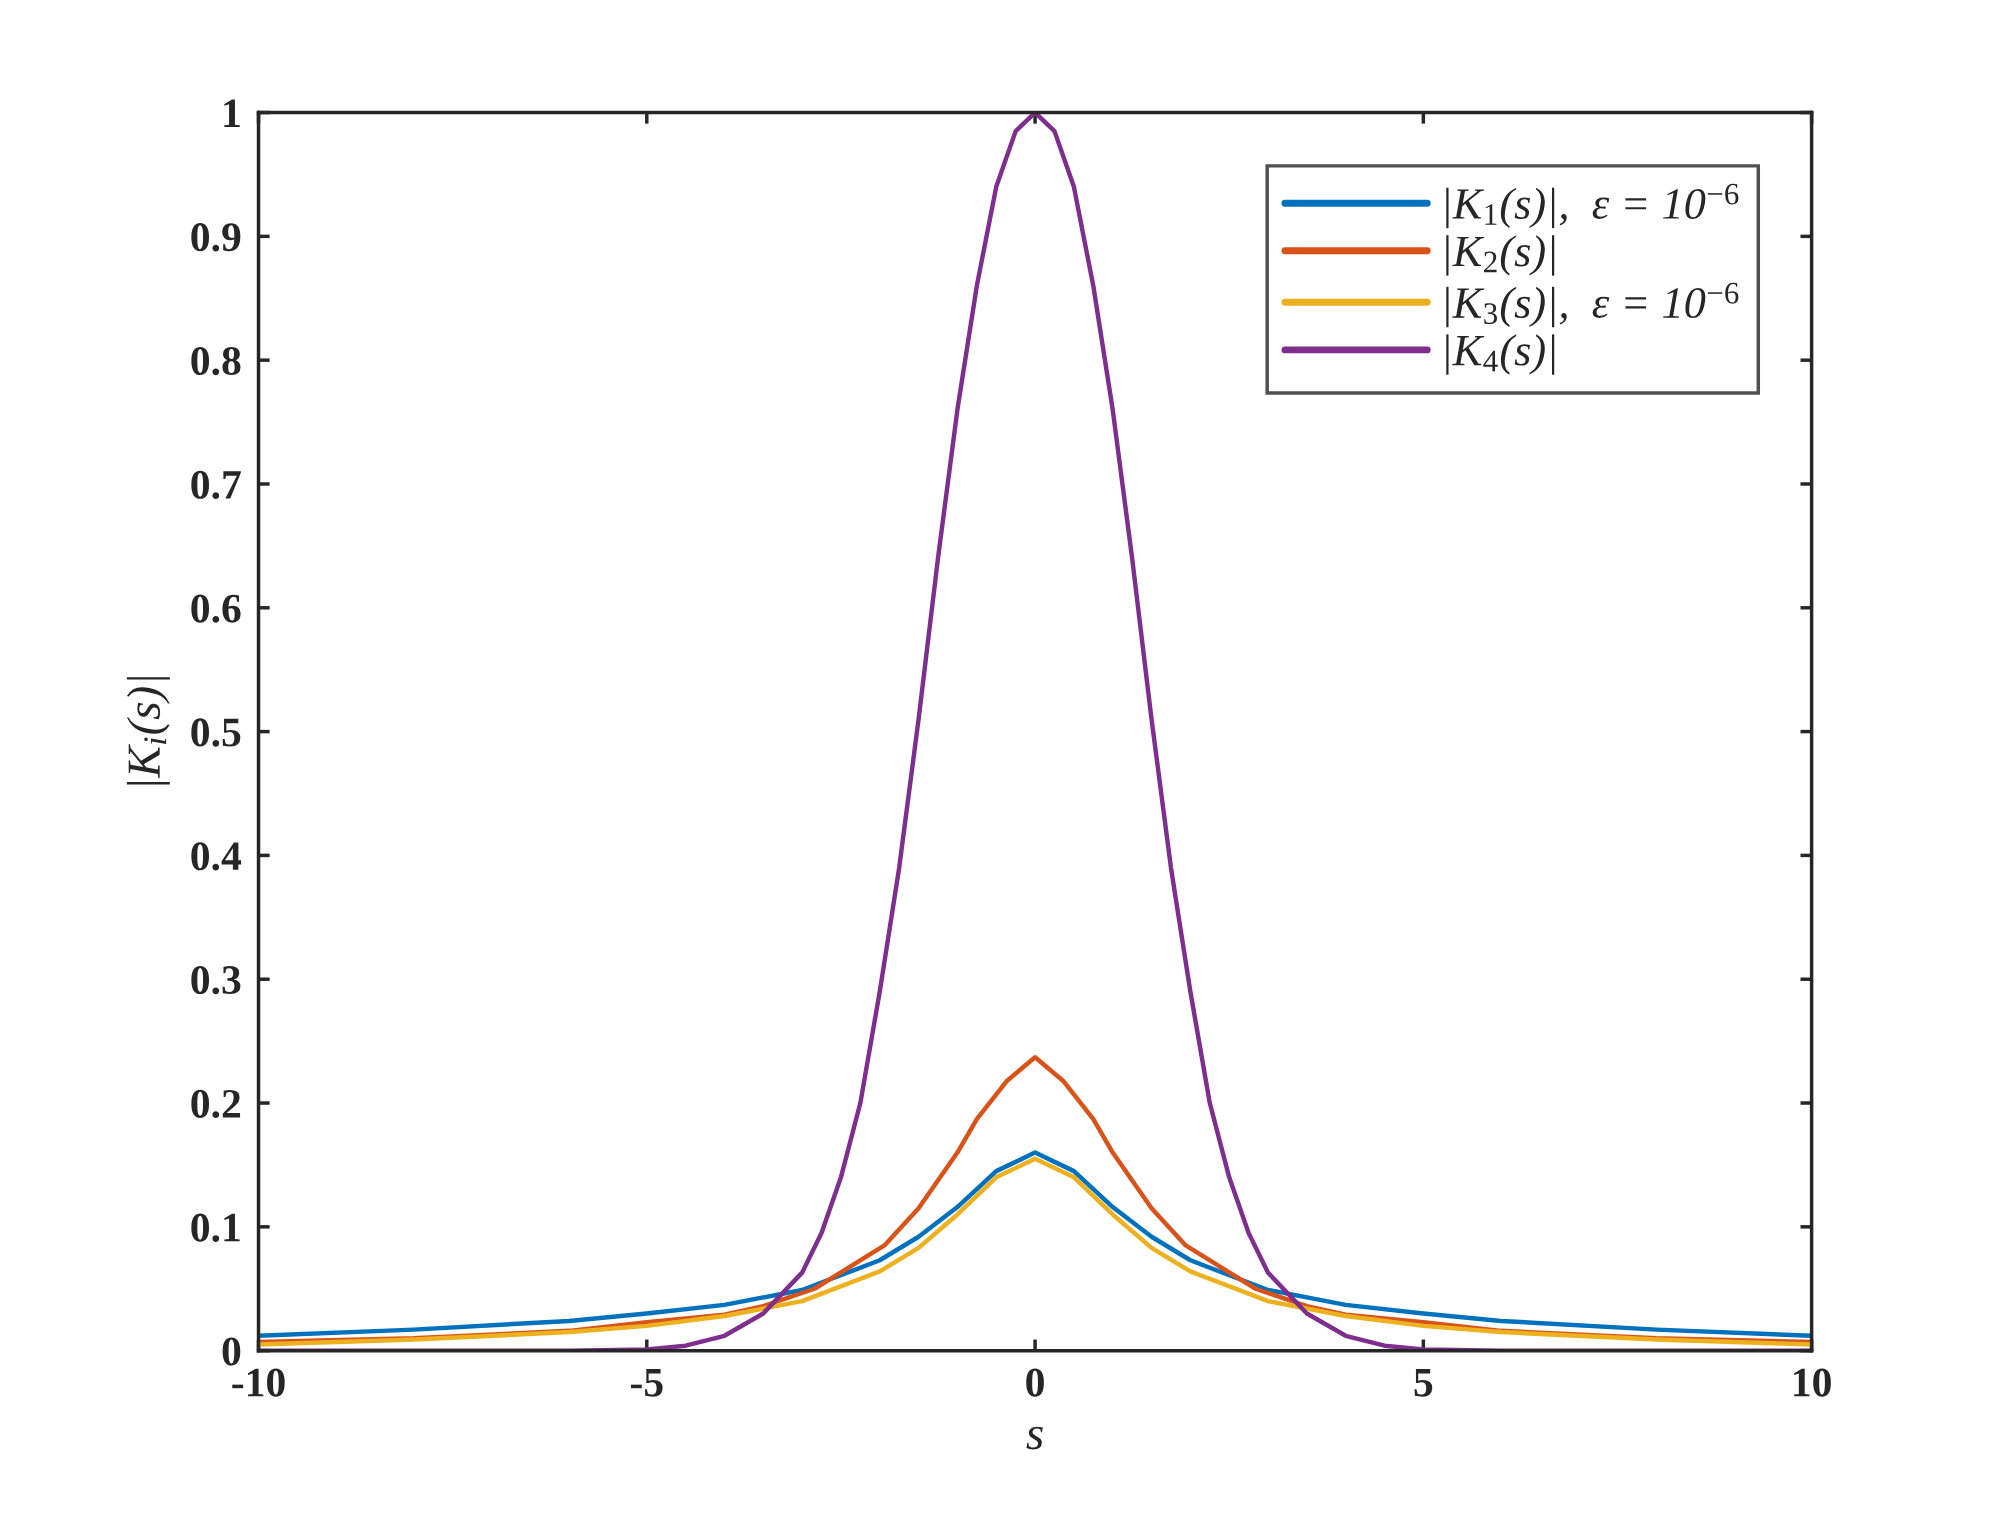 The height and width of the screenshot is (1521, 2004). I want to click on y-tick-label: 0.6, so click(216, 608).